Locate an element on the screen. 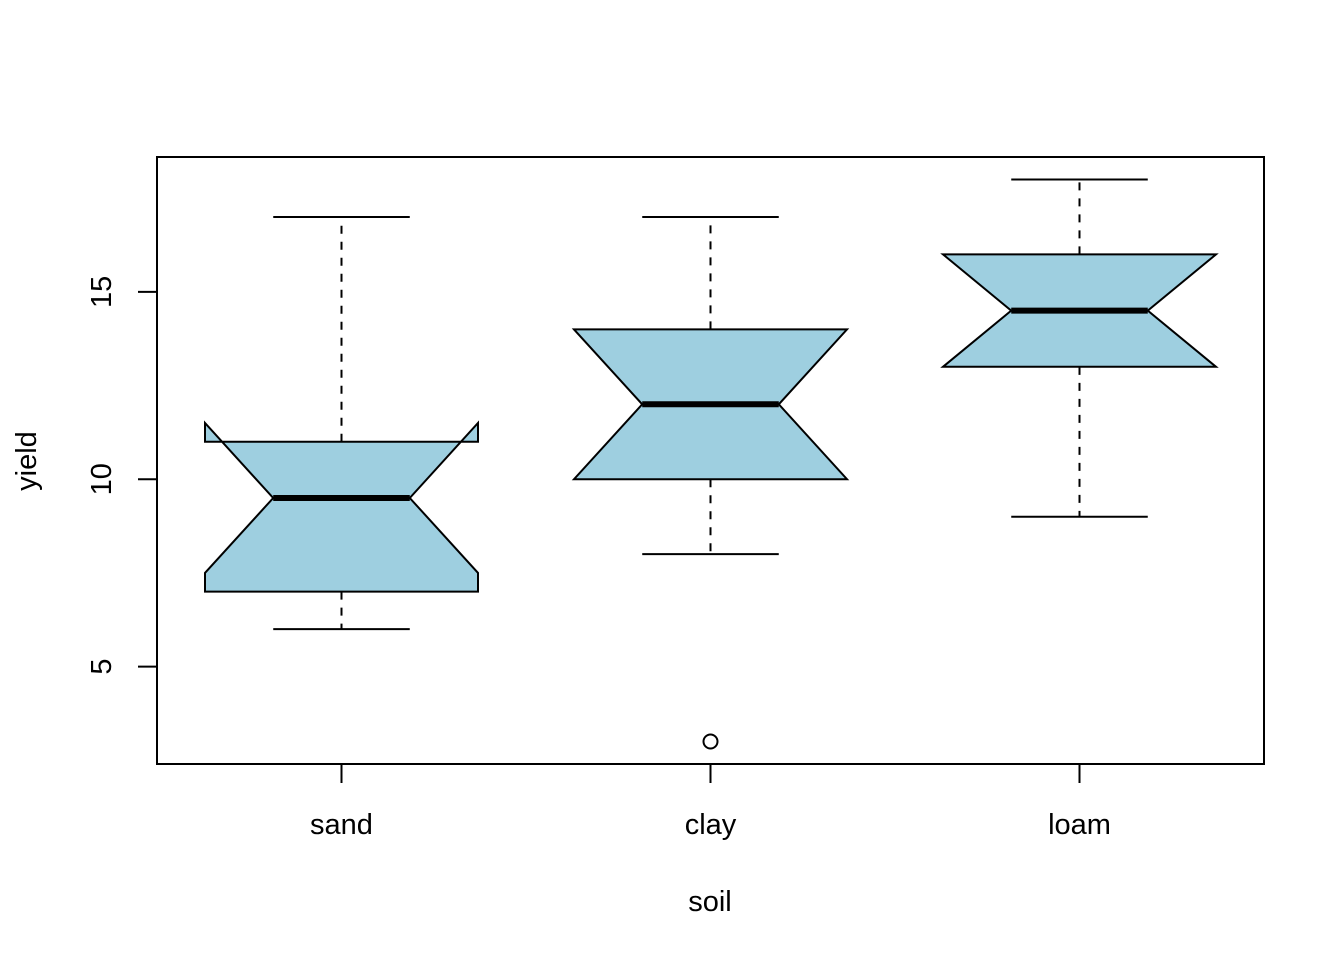 The height and width of the screenshot is (960, 1344). box-loam is located at coordinates (1079, 348).